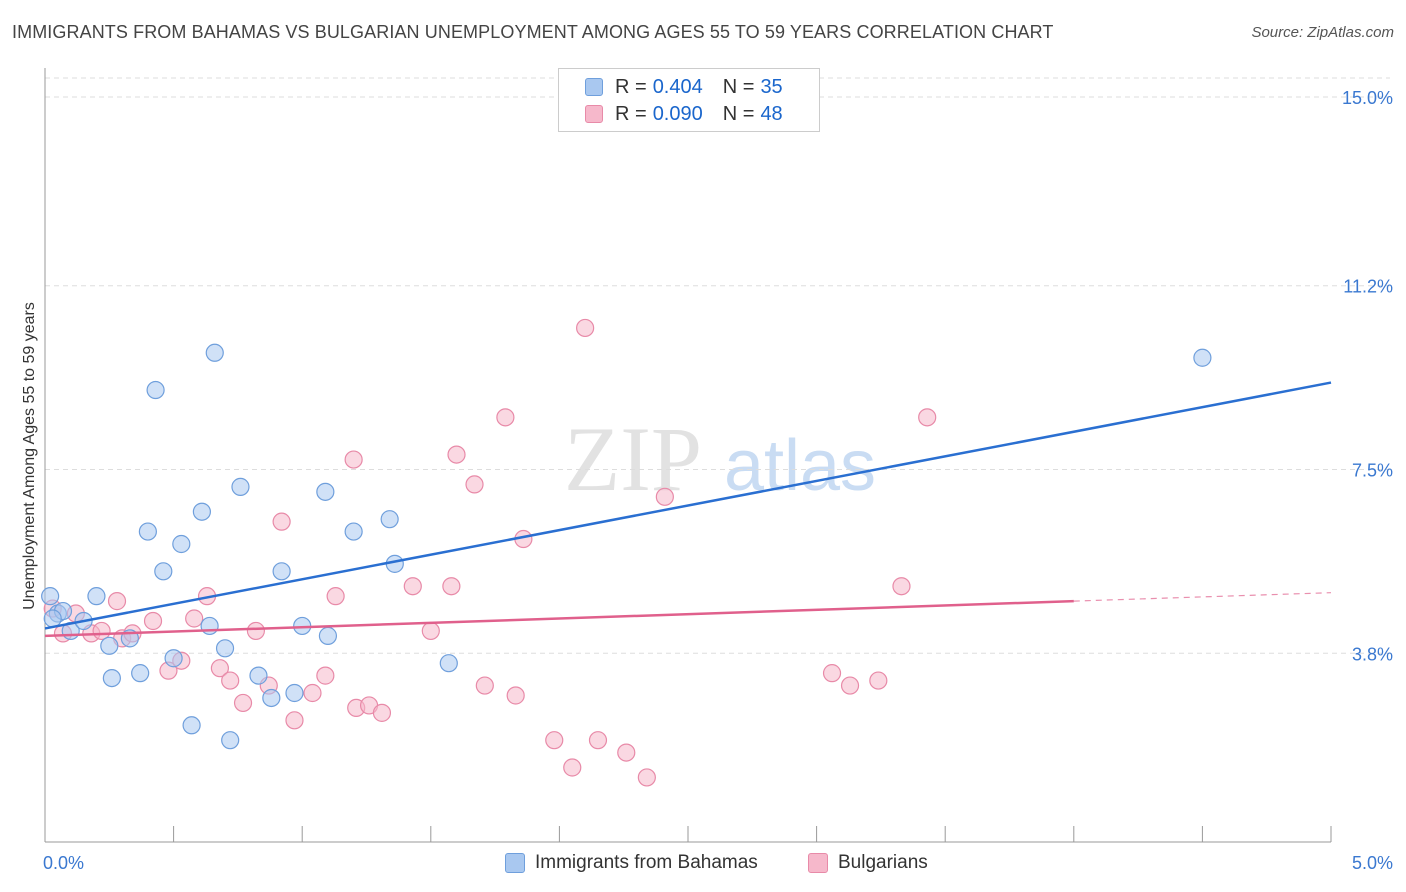  Describe the element at coordinates (1367, 98) in the screenshot. I see `y-tick-label: 15.0%` at that location.